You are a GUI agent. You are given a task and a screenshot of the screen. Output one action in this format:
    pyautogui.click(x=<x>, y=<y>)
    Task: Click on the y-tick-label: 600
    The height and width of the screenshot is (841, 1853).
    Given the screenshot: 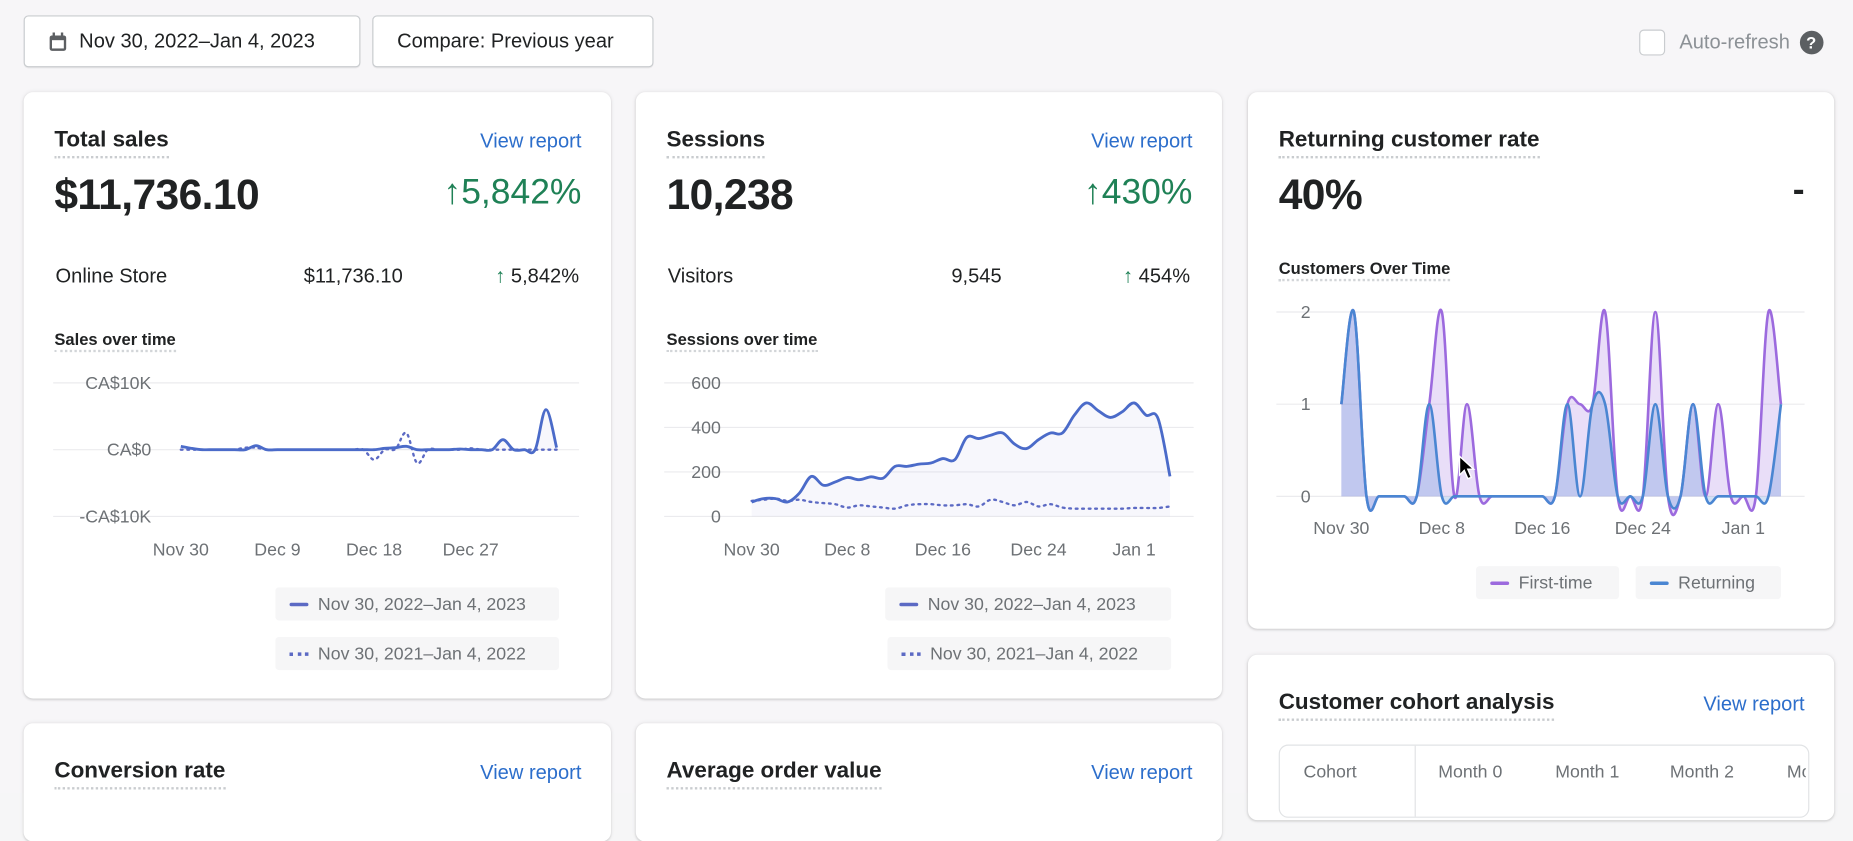 What is the action you would take?
    pyautogui.click(x=706, y=383)
    